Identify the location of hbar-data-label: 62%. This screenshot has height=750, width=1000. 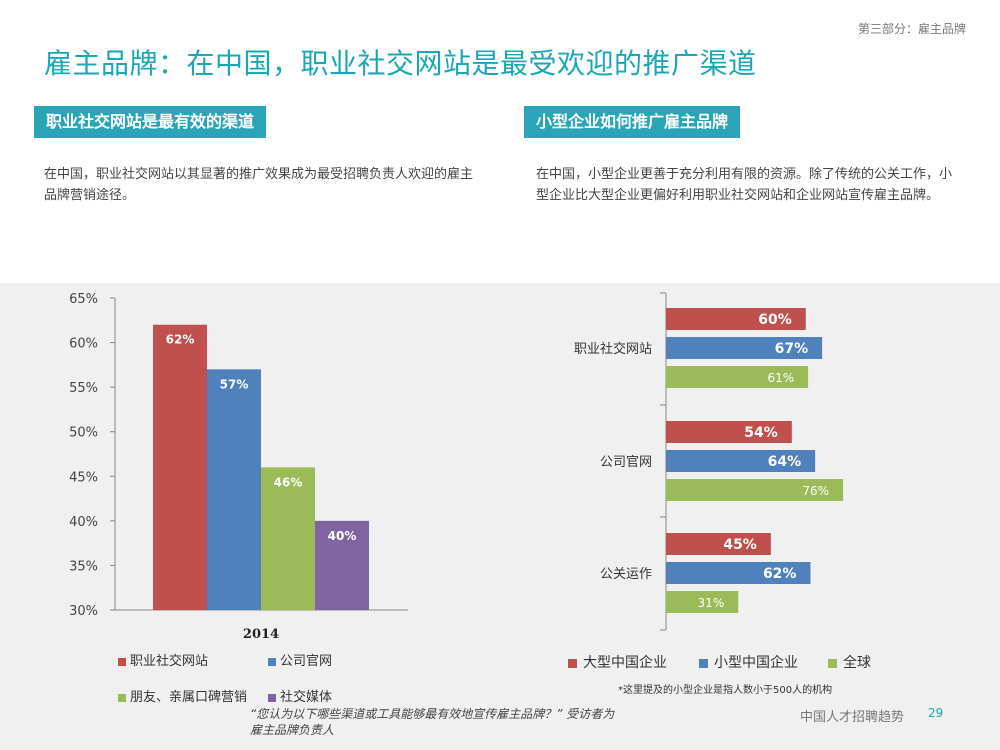
(780, 574).